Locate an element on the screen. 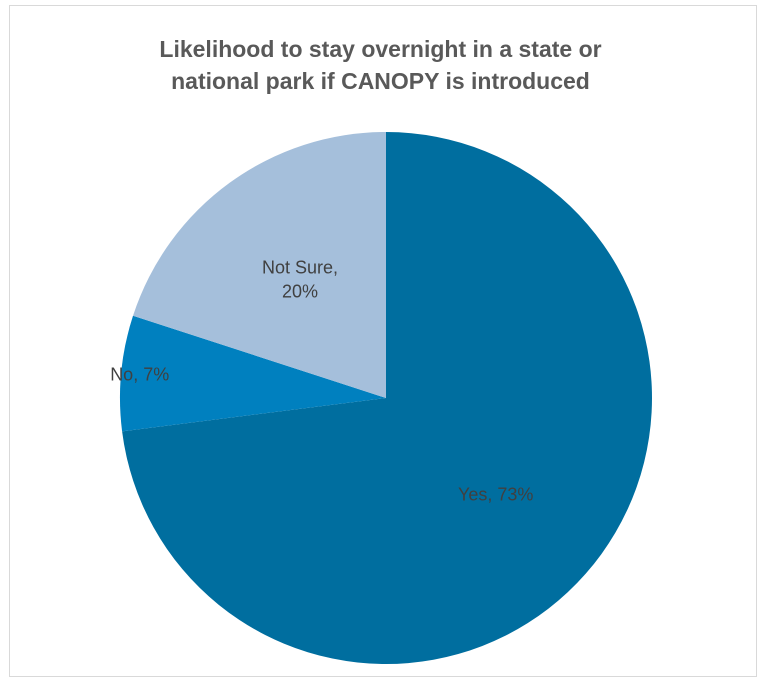 This screenshot has width=761, height=681. pie-slice-not-sure is located at coordinates (259, 265).